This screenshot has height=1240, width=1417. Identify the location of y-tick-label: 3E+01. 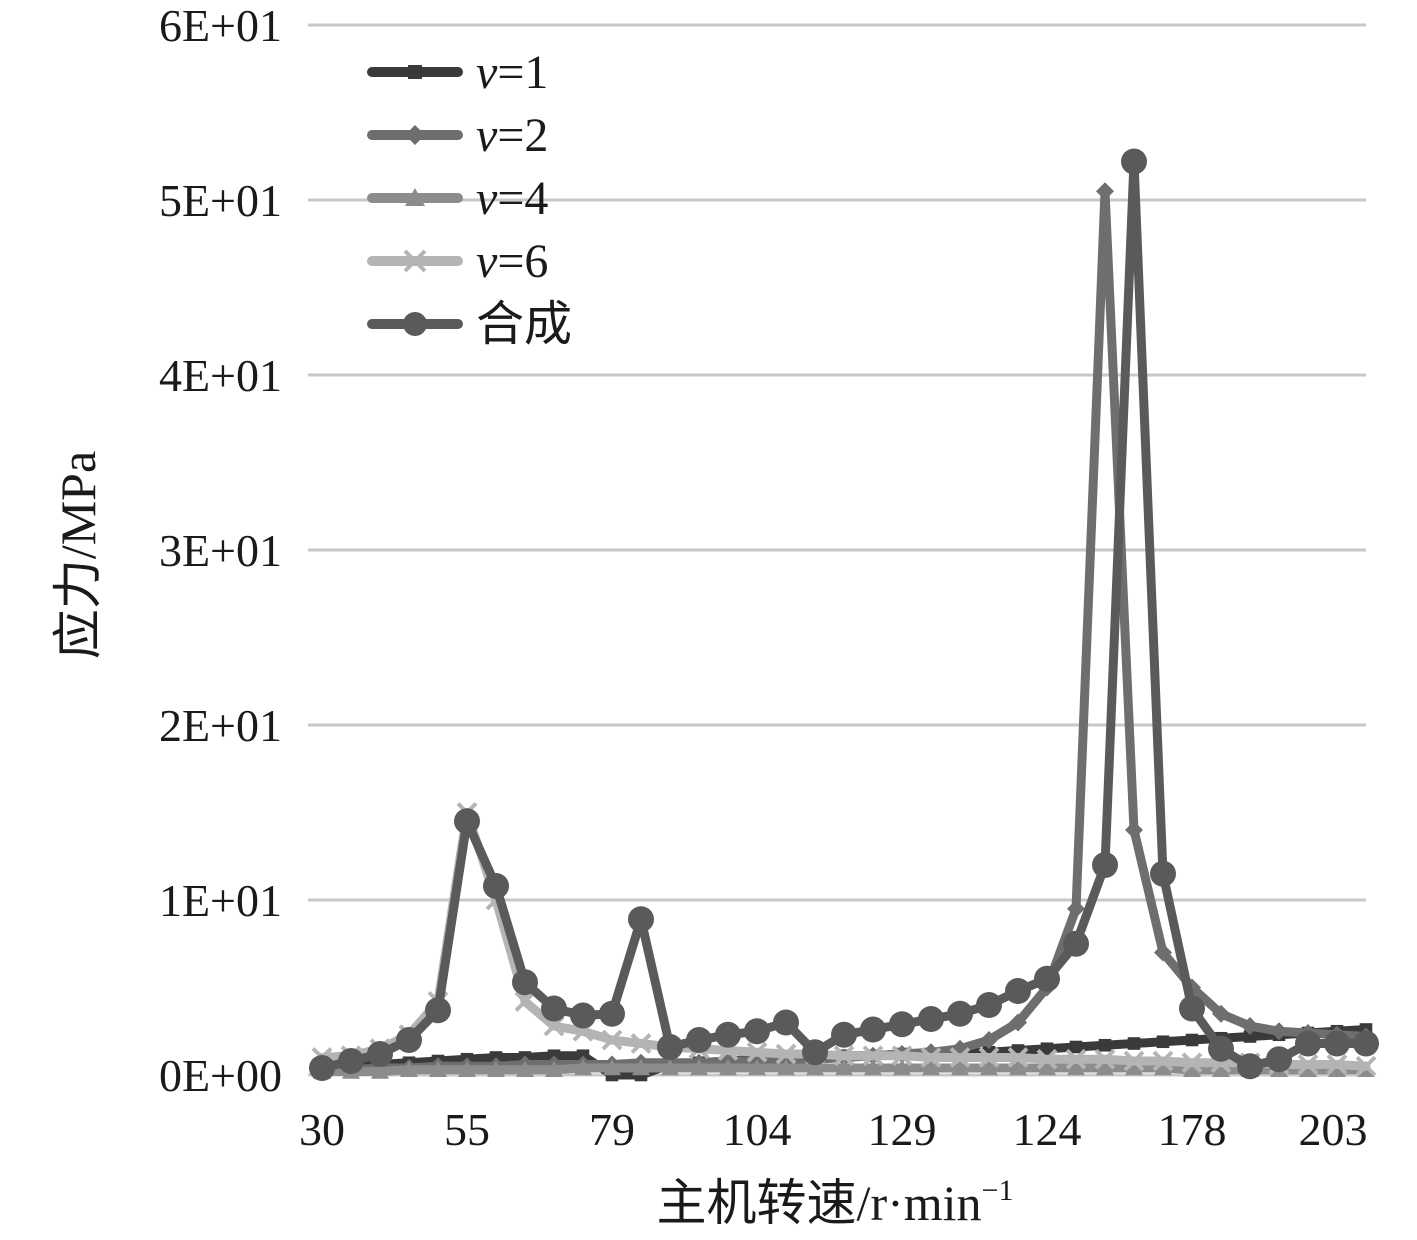
(220, 550).